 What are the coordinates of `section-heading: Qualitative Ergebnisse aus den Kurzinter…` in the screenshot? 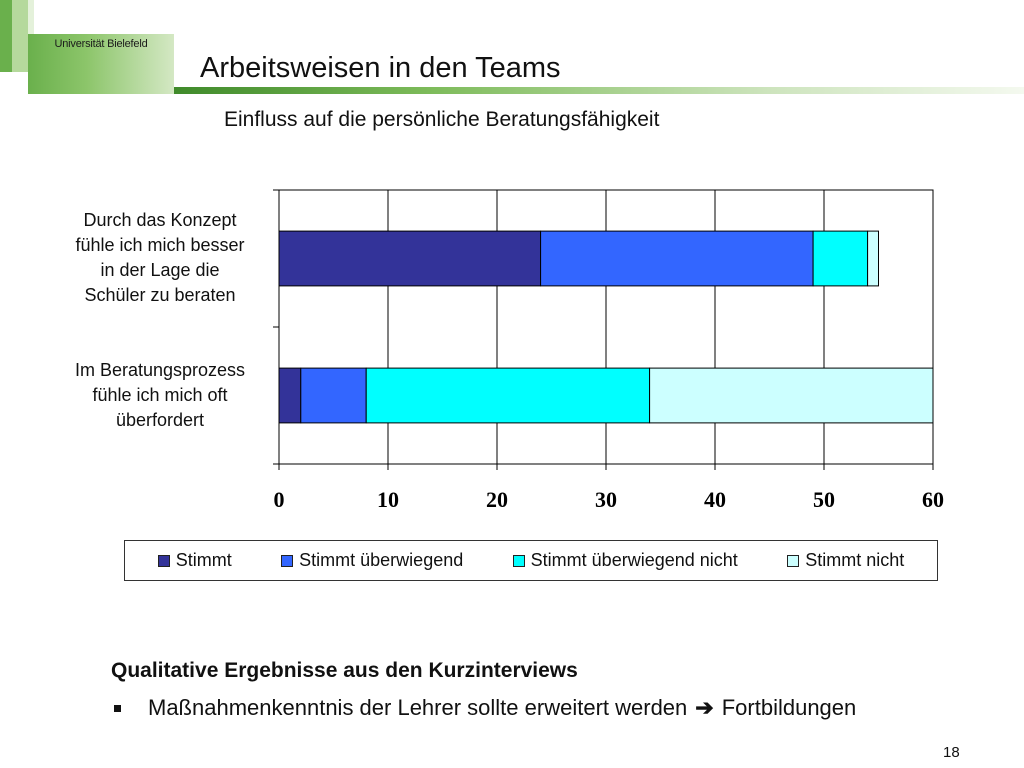 It's located at (344, 670).